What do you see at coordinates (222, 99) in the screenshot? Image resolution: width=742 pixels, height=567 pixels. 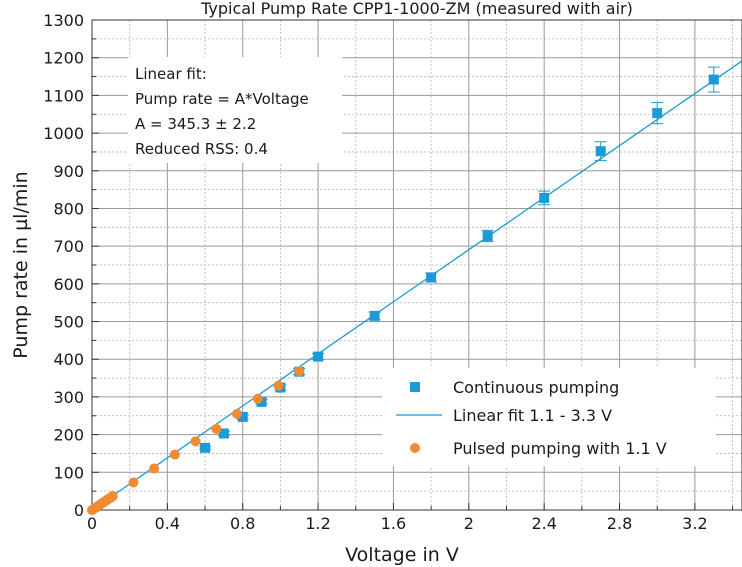 I see `fit-info-line: Pump rate = A*Voltage` at bounding box center [222, 99].